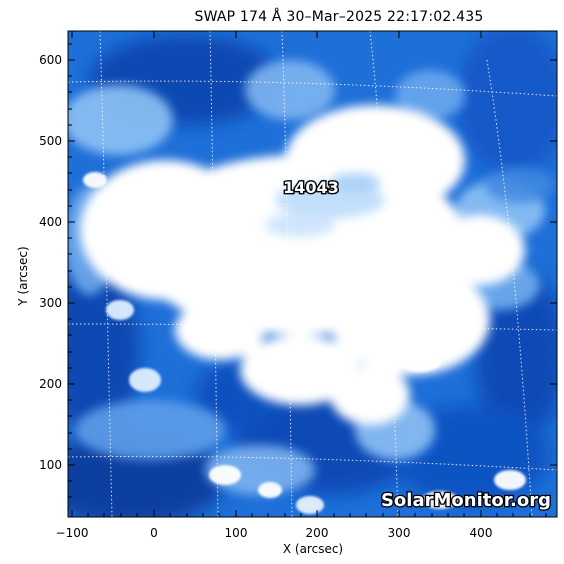 This screenshot has width=564, height=564. I want to click on x-axis-label: X (arcsec), so click(313, 549).